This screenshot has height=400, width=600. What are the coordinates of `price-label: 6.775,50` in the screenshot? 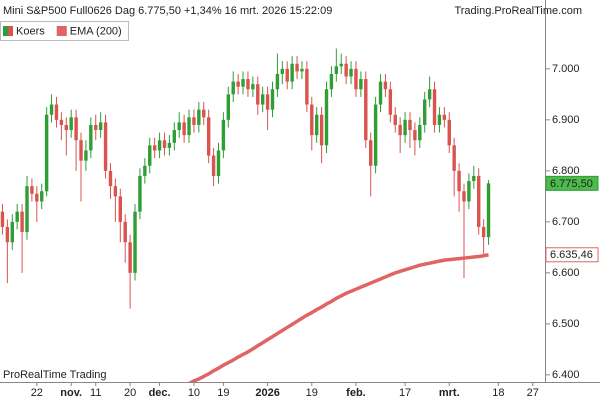 It's located at (571, 184).